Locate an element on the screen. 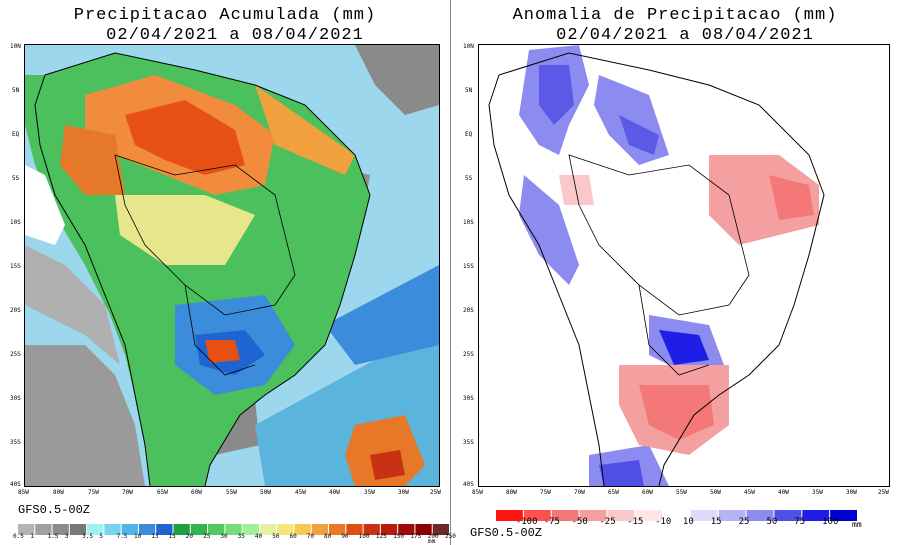 The height and width of the screenshot is (545, 900). ocean-band-mid is located at coordinates (382, 315).